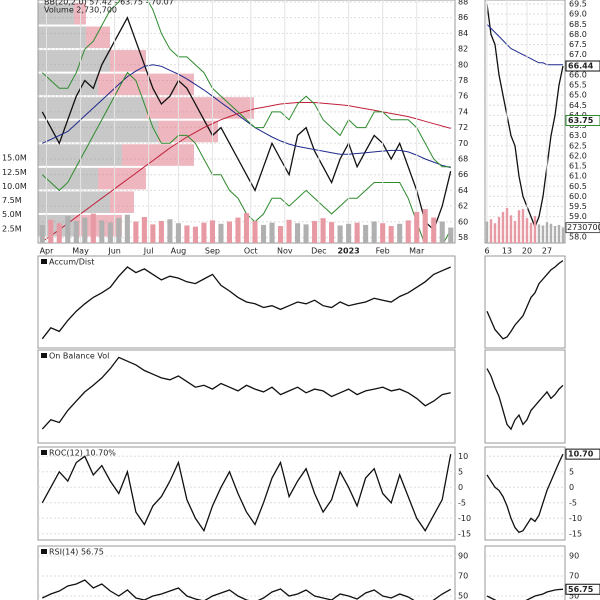 The width and height of the screenshot is (600, 600). Describe the element at coordinates (581, 120) in the screenshot. I see `value-tag-label: 63.75` at that location.